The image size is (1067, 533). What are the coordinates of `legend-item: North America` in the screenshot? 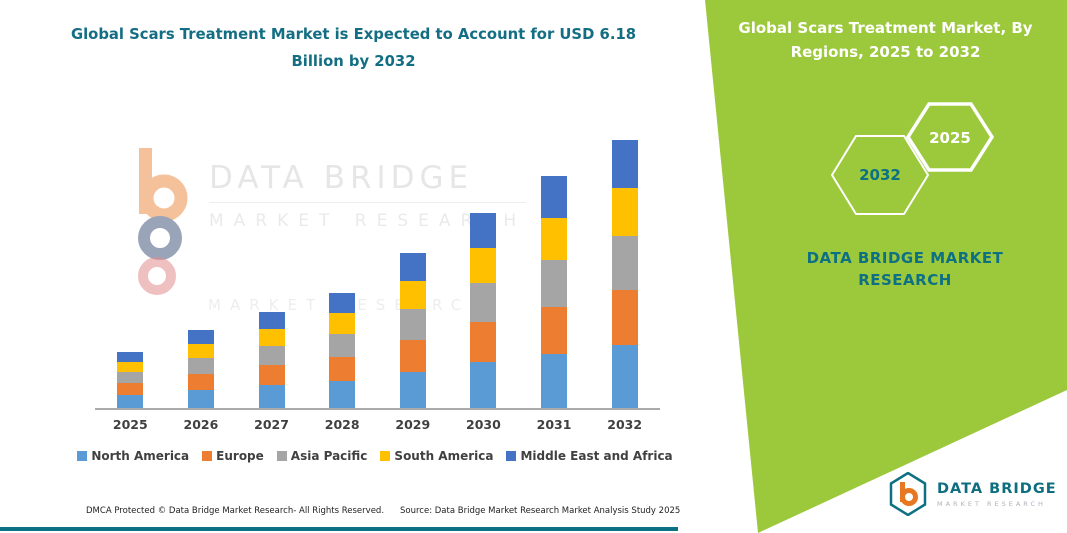 It's located at (133, 456).